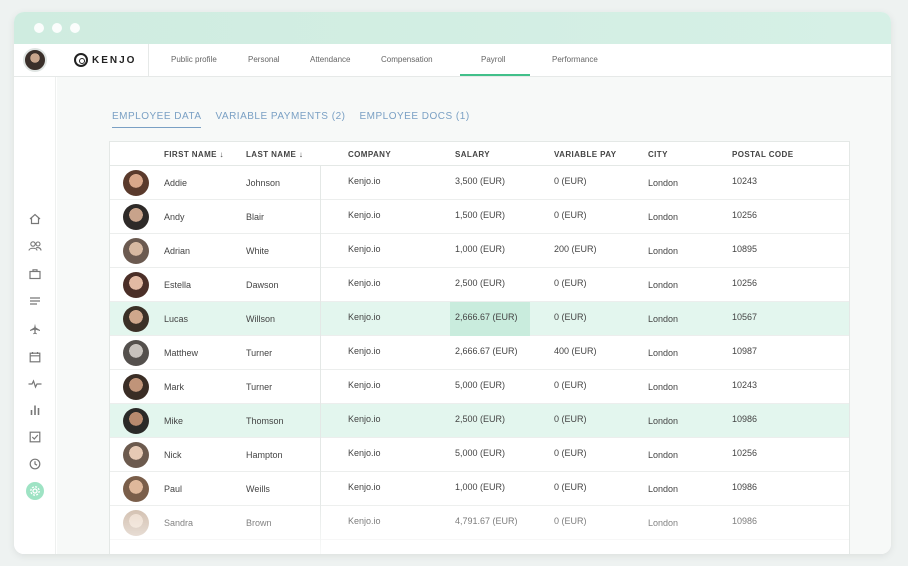 The width and height of the screenshot is (908, 566). I want to click on calendar-icon, so click(35, 357).